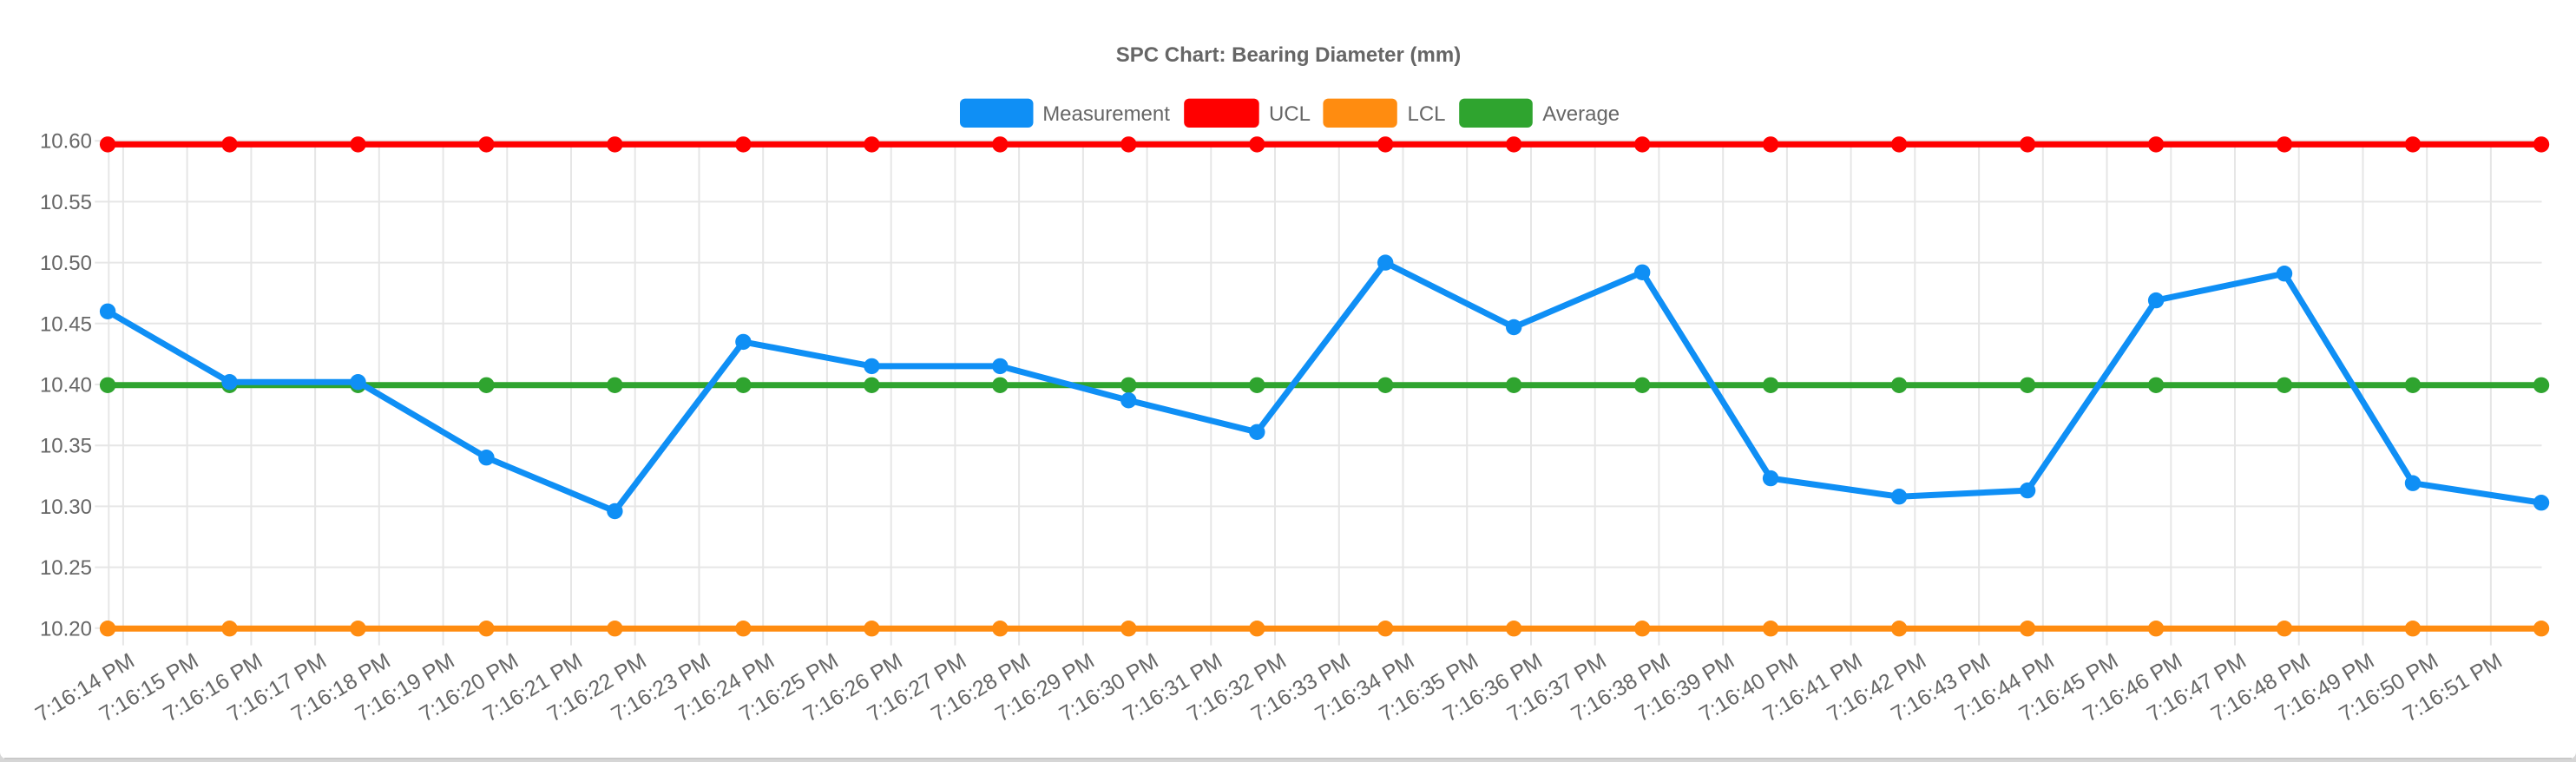  What do you see at coordinates (66, 203) in the screenshot?
I see `svg-text: 10.55` at bounding box center [66, 203].